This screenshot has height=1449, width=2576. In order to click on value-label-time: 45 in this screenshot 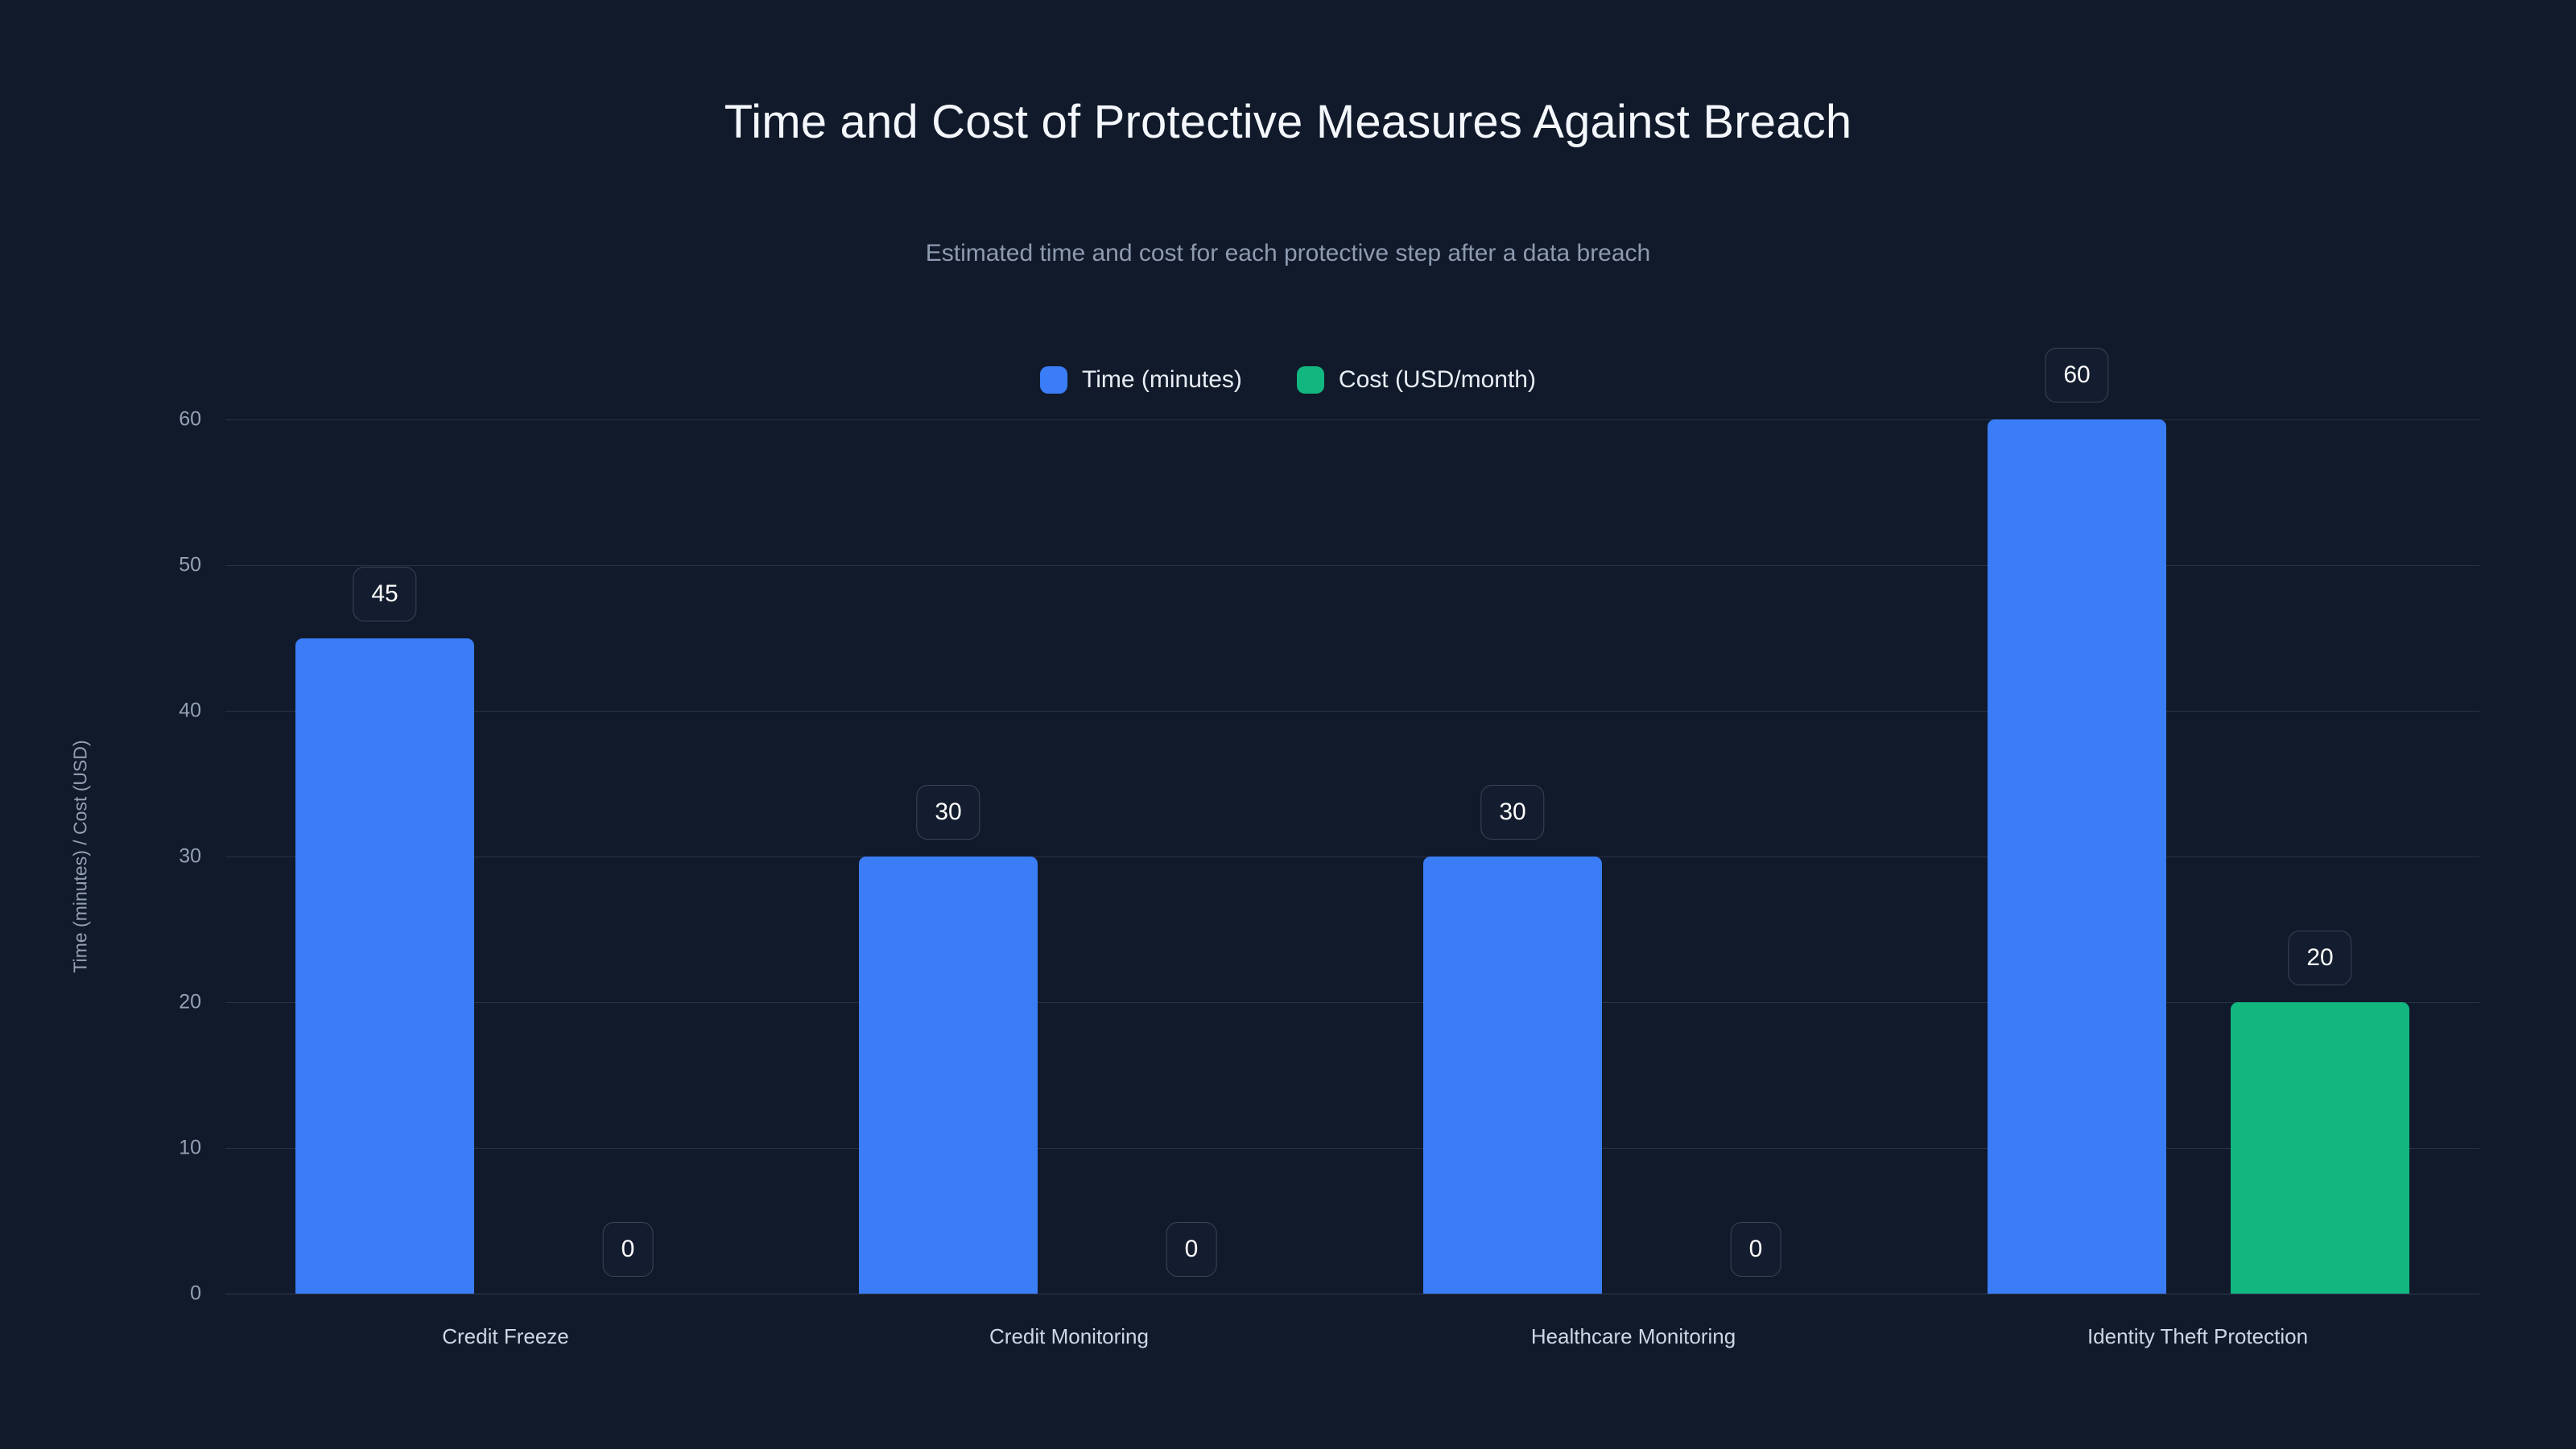, I will do `click(385, 593)`.